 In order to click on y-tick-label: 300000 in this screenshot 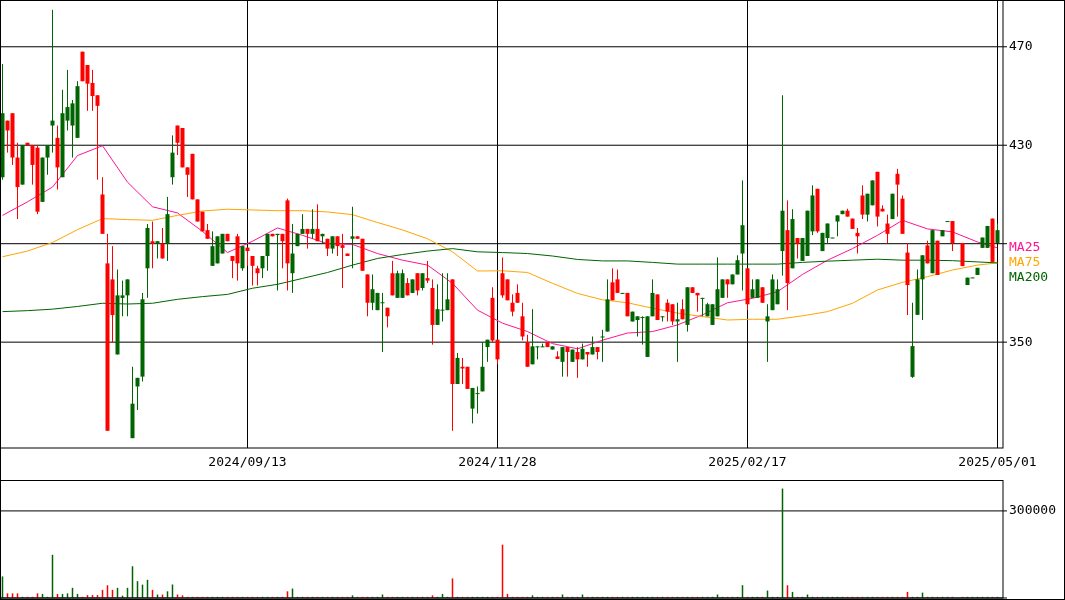, I will do `click(1032, 510)`.